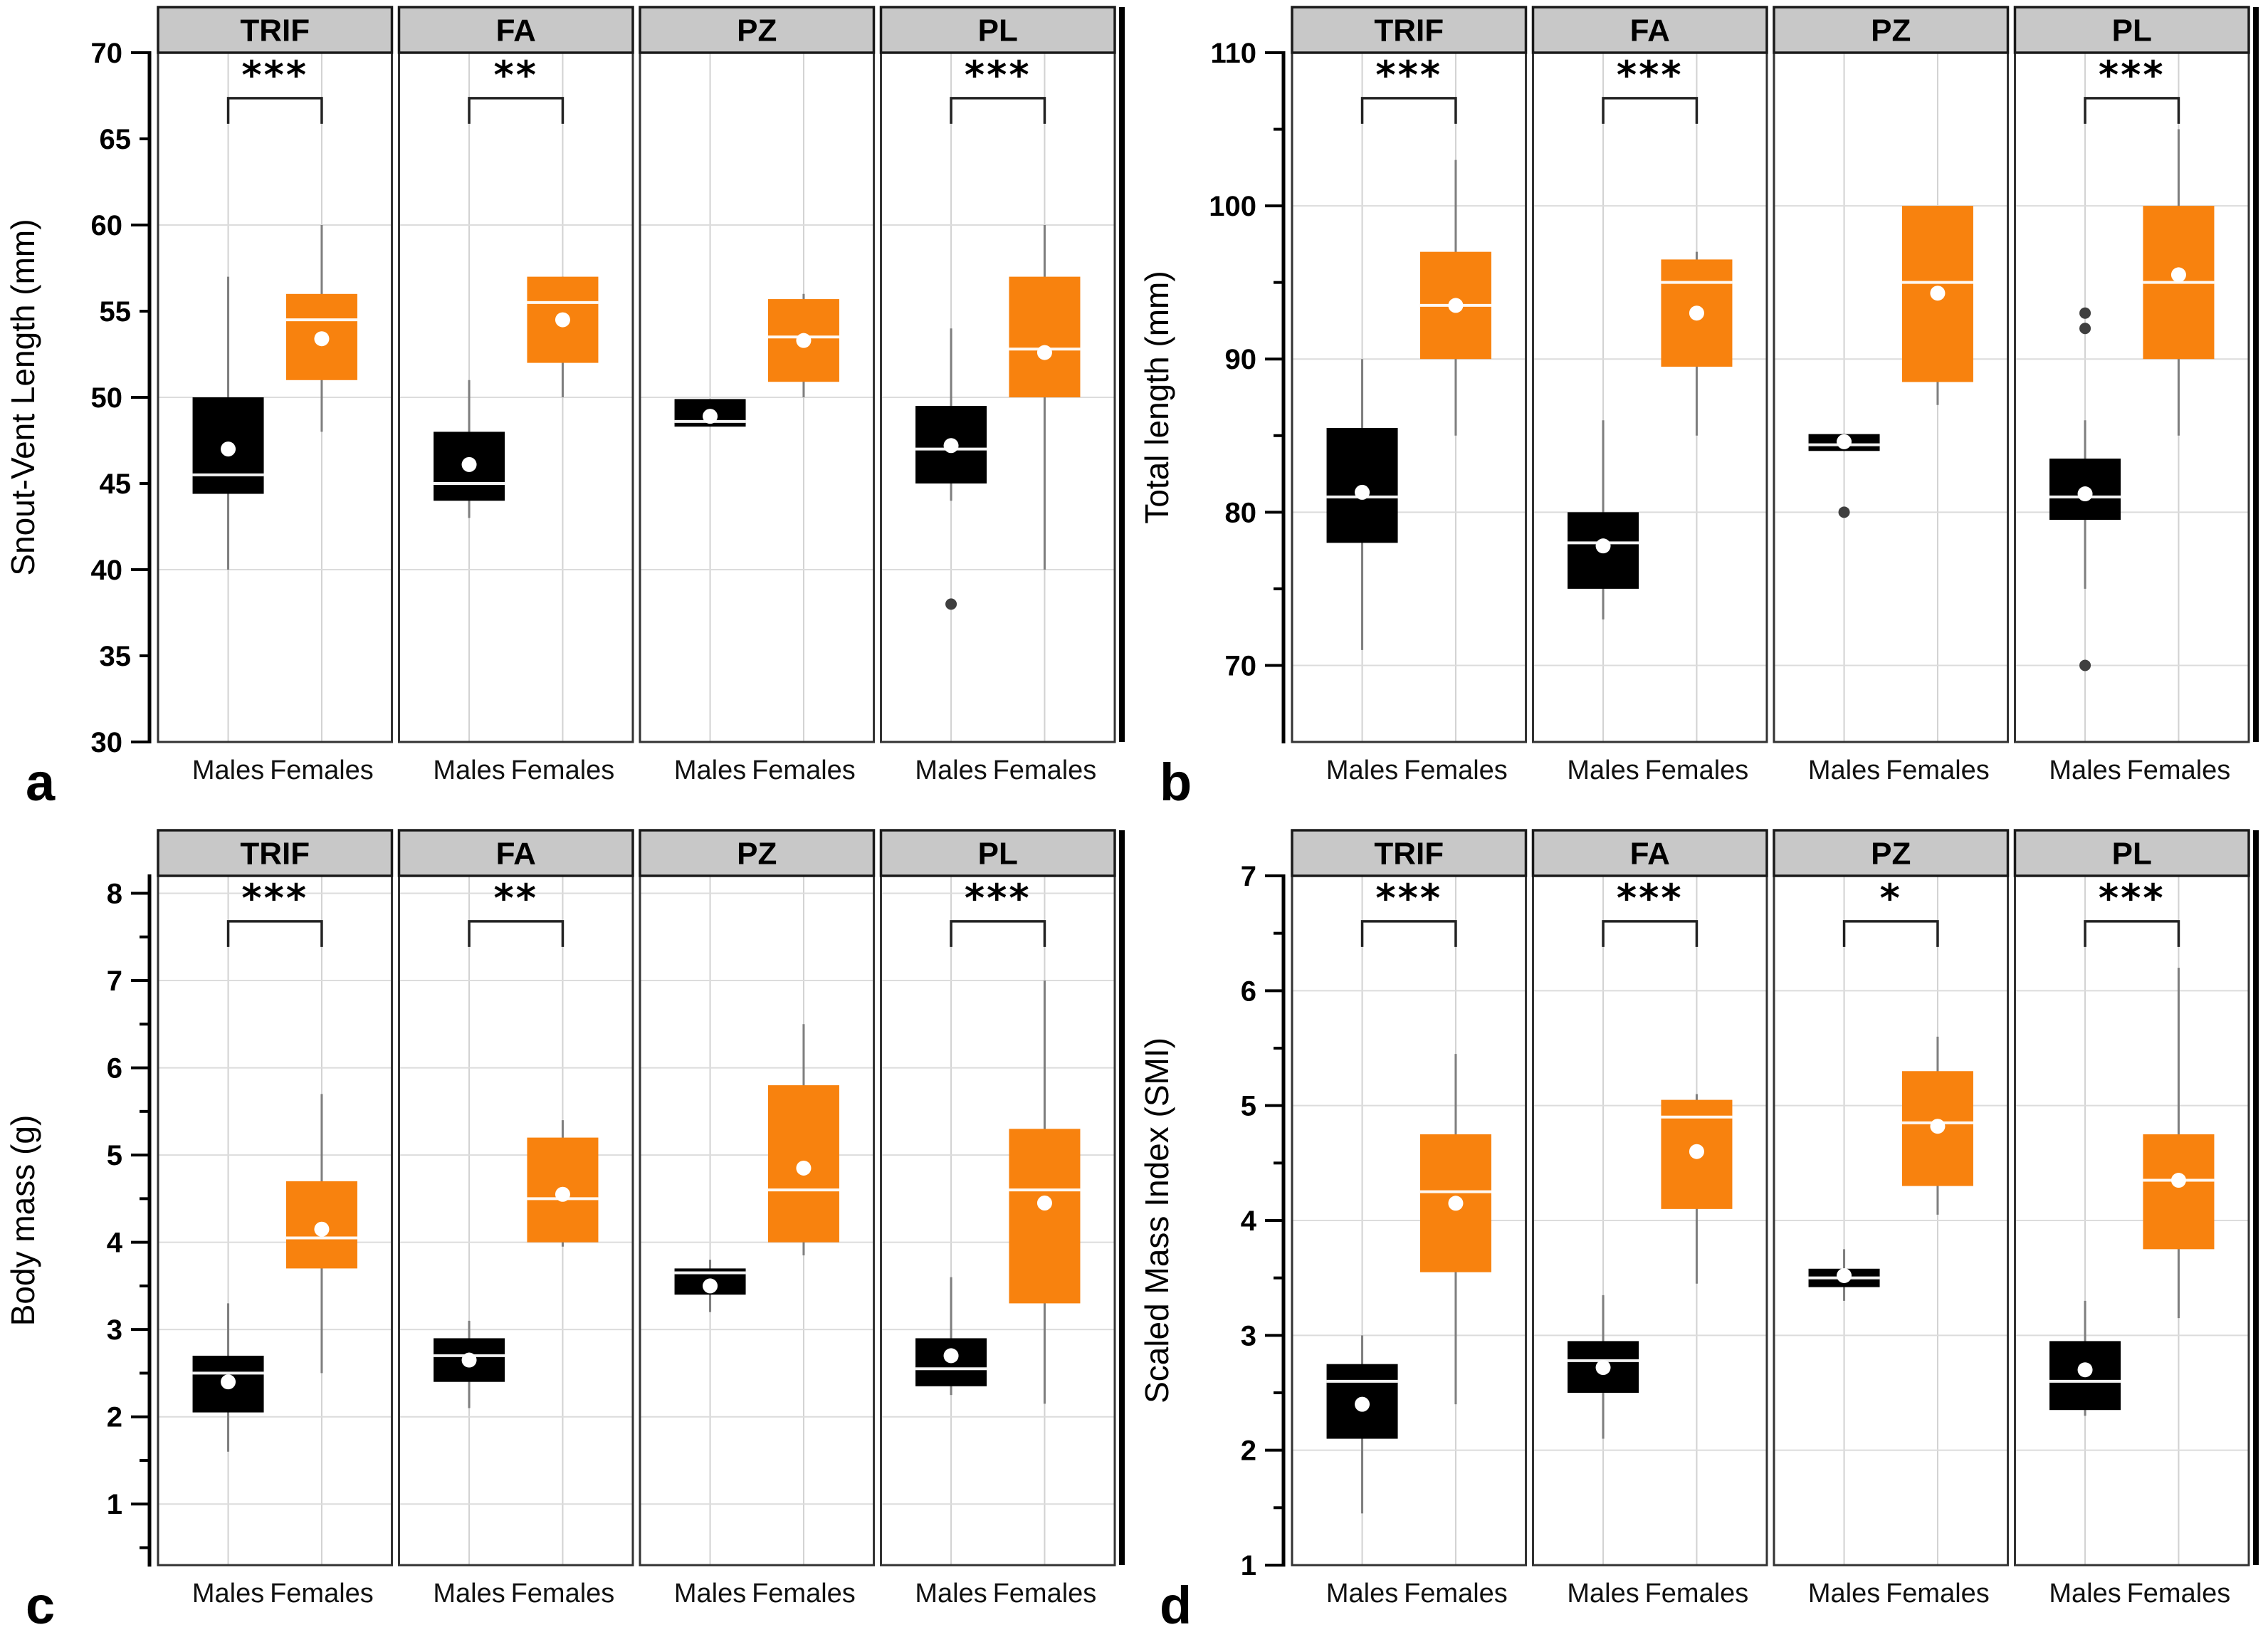 The height and width of the screenshot is (1647, 2268). What do you see at coordinates (1232, 207) in the screenshot?
I see `y-tick-label: 100` at bounding box center [1232, 207].